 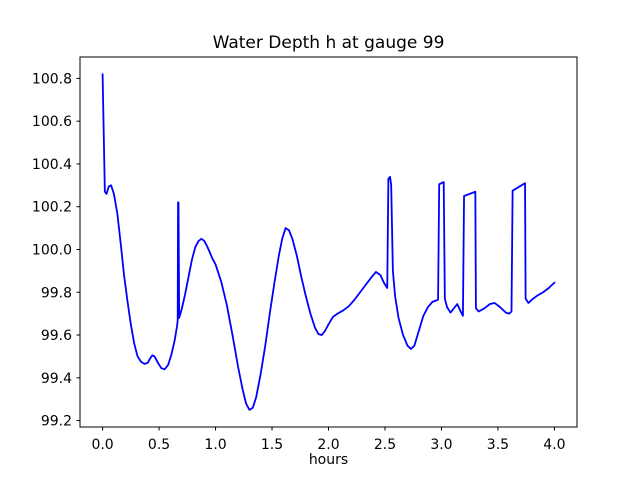 I want to click on x-tick-label: 1.5, so click(x=272, y=445).